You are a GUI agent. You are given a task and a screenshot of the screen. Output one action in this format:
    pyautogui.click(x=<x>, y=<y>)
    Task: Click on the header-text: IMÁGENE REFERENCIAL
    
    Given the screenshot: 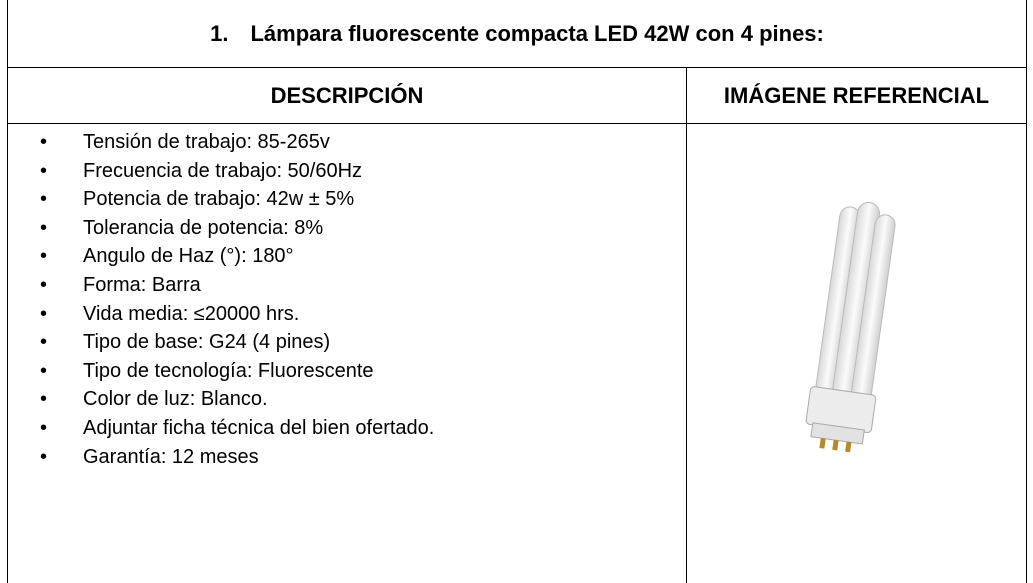 What is the action you would take?
    pyautogui.click(x=856, y=95)
    